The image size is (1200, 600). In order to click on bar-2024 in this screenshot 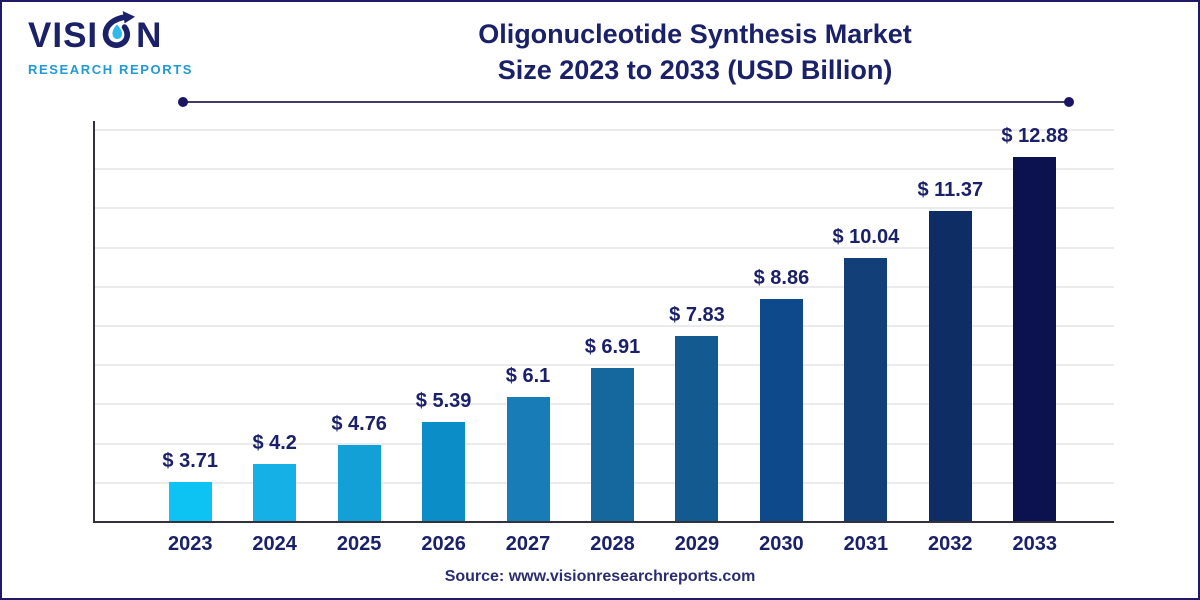, I will do `click(275, 492)`.